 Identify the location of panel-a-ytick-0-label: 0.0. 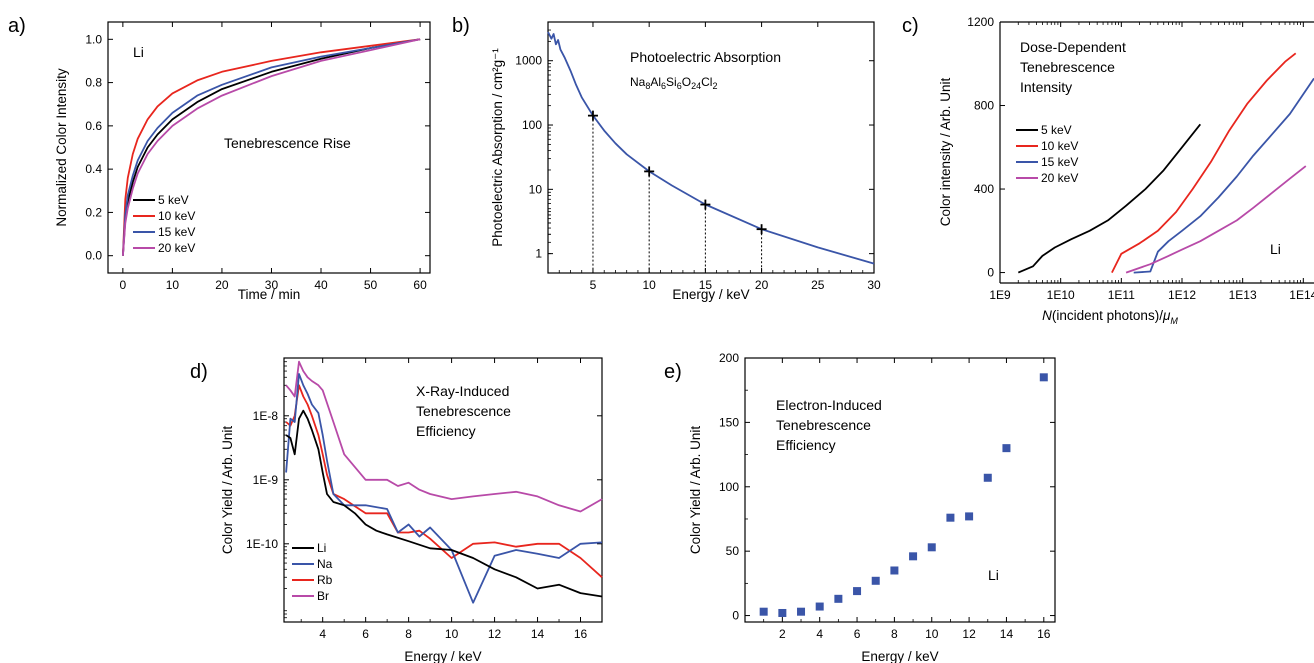
(93, 256).